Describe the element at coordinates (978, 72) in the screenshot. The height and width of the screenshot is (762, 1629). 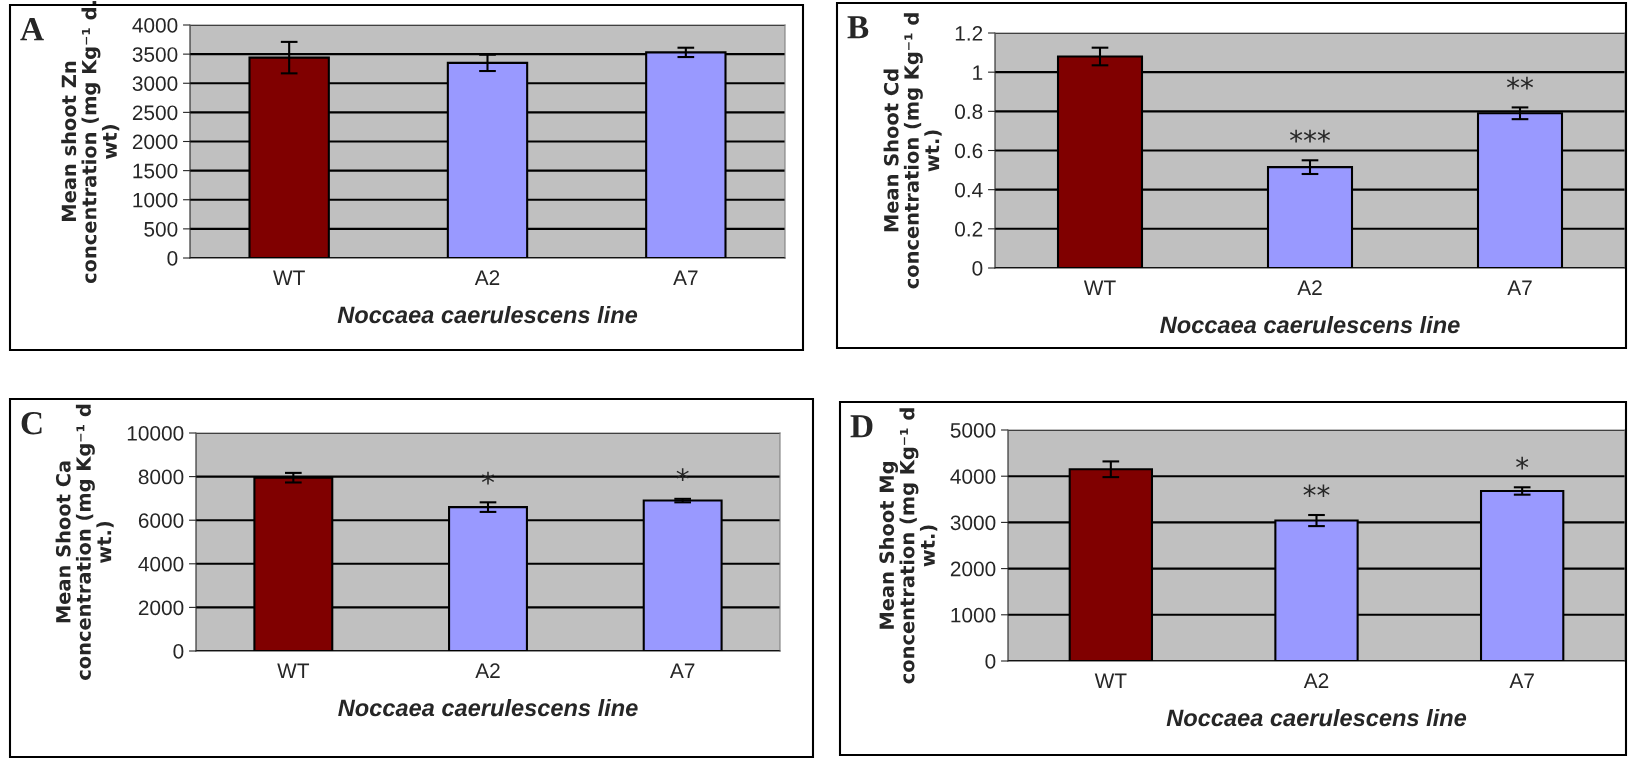
I see `y-tick-label: 1` at that location.